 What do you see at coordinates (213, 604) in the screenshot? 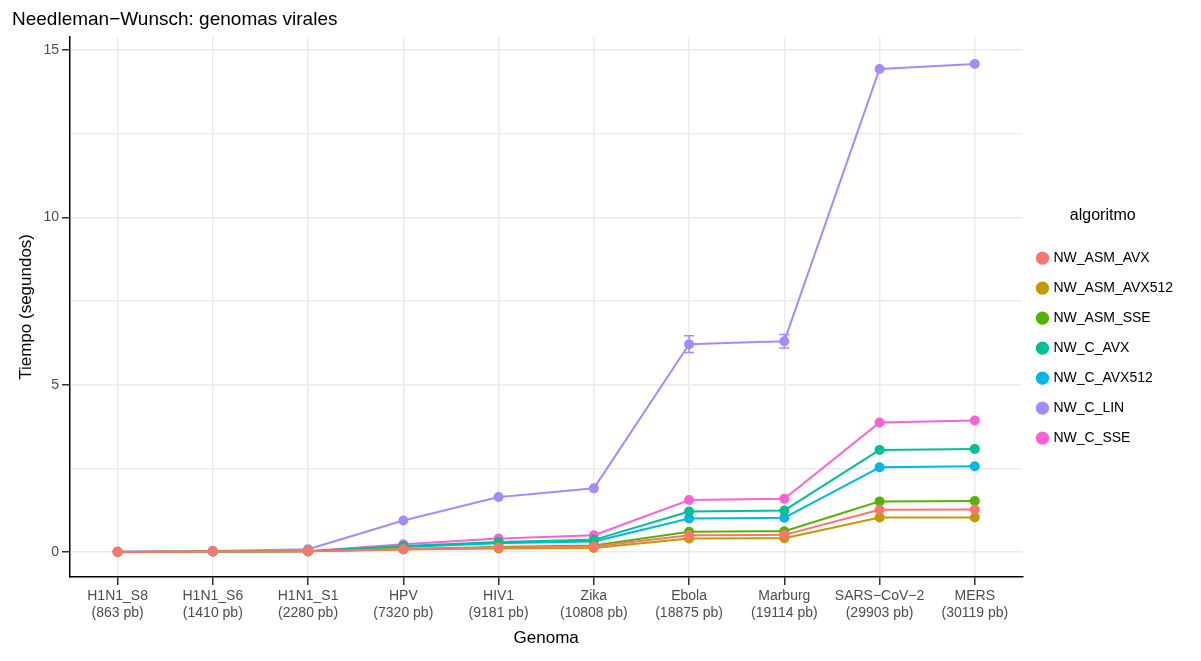
I see `x-tick-label: H1N1_S6 (1410 pb)` at bounding box center [213, 604].